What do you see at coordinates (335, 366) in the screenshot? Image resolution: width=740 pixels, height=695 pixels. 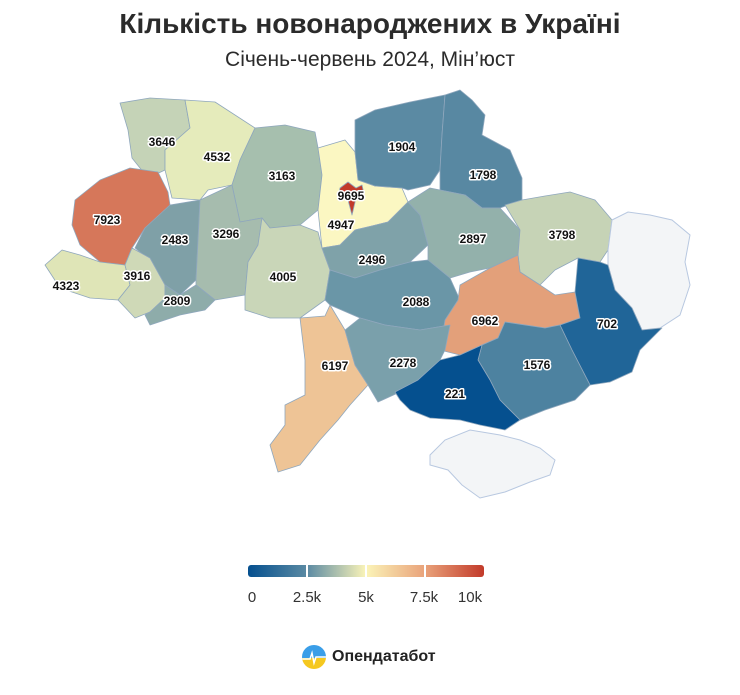 I see `label-odeska: 6197` at bounding box center [335, 366].